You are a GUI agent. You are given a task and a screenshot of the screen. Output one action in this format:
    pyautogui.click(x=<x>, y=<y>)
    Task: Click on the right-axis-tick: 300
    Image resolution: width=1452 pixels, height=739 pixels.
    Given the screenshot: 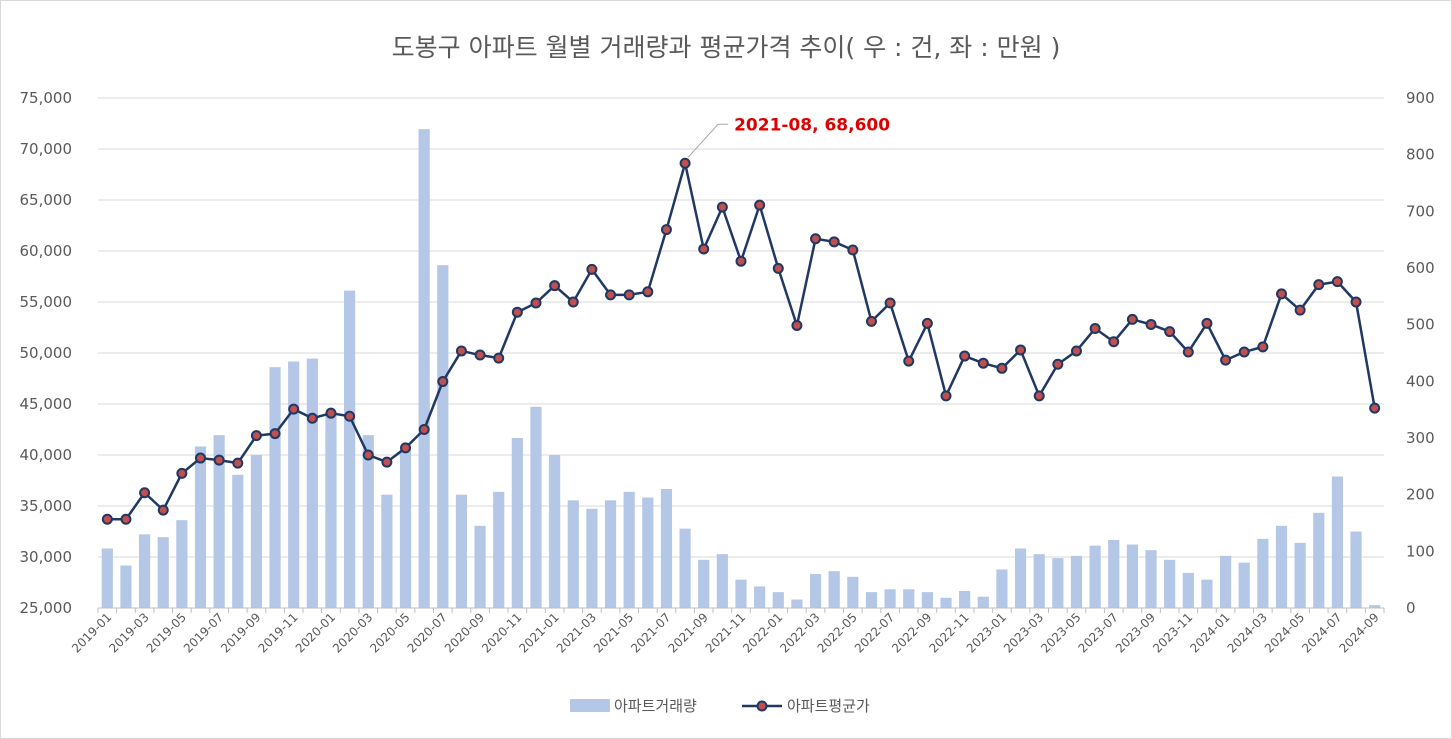 What is the action you would take?
    pyautogui.click(x=1420, y=438)
    